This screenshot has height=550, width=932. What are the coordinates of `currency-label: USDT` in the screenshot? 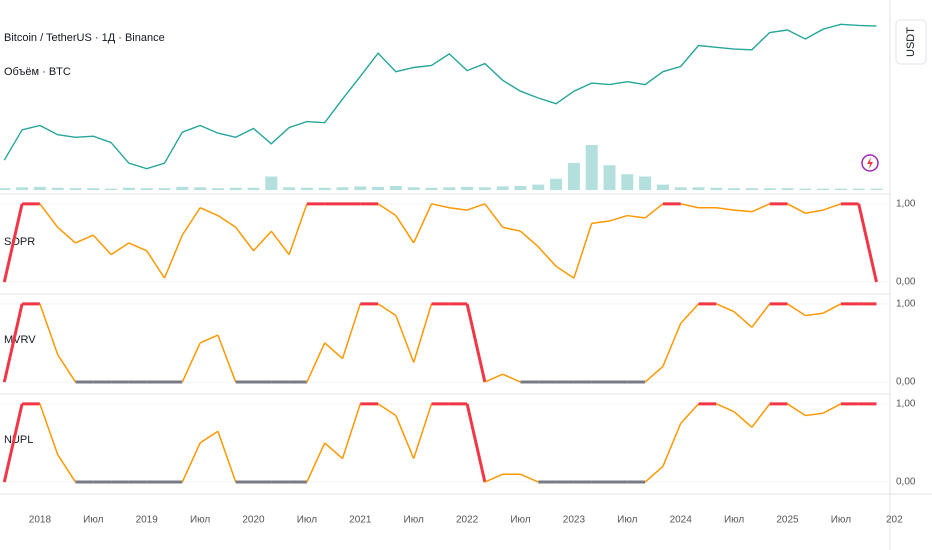 It's located at (911, 42).